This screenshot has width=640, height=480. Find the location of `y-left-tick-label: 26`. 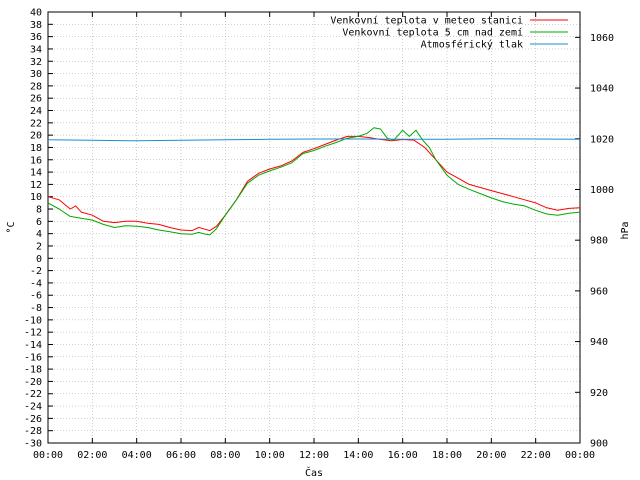

y-left-tick-label: 26 is located at coordinates (36, 99).